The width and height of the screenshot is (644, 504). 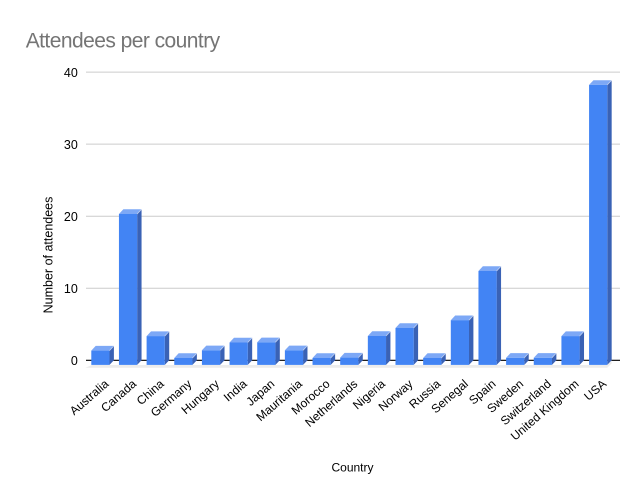 I want to click on svg-text: Country, so click(x=352, y=467).